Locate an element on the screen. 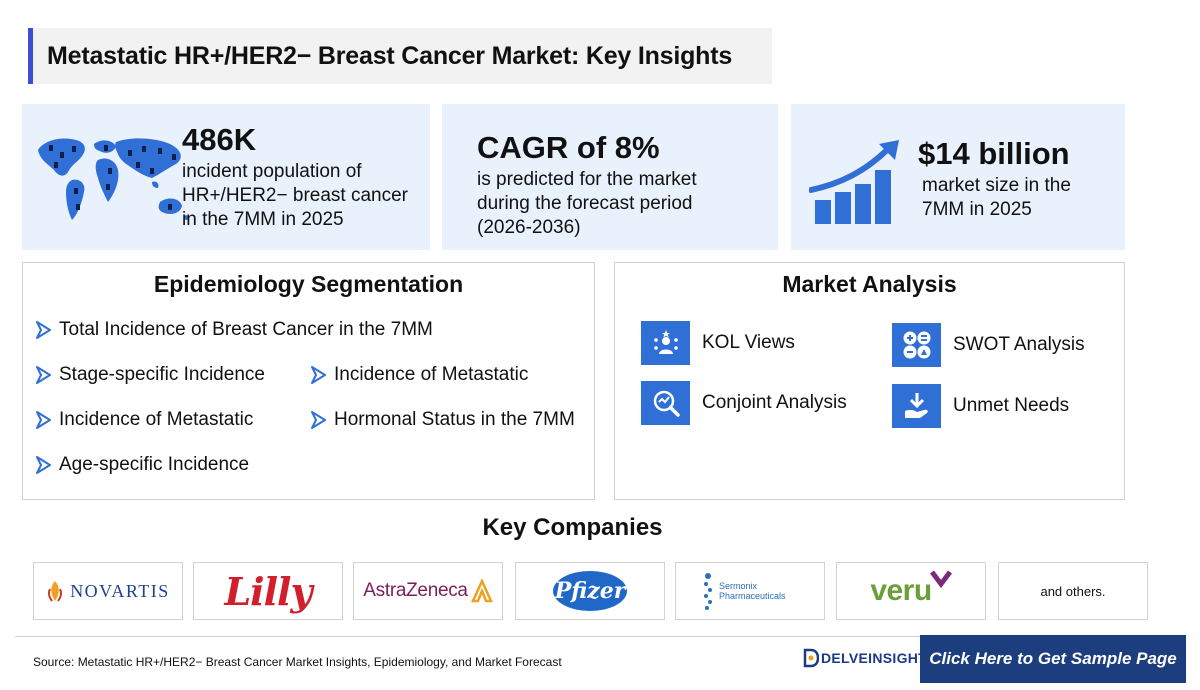 This screenshot has height=690, width=1200. veru-wordmark: veru is located at coordinates (901, 590).